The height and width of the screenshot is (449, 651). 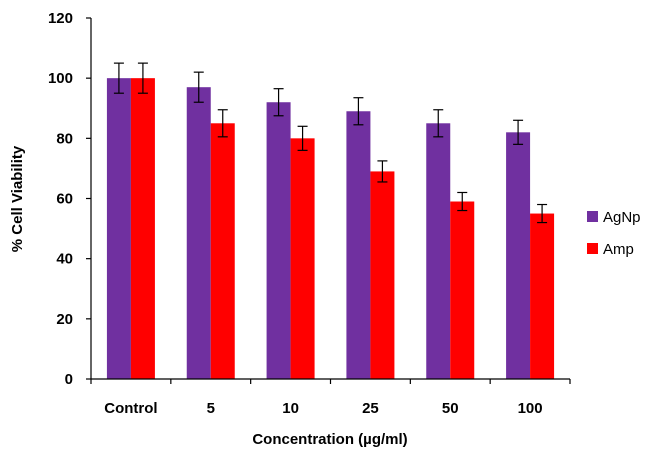 What do you see at coordinates (614, 233) in the screenshot?
I see `legend: AgNp Amp` at bounding box center [614, 233].